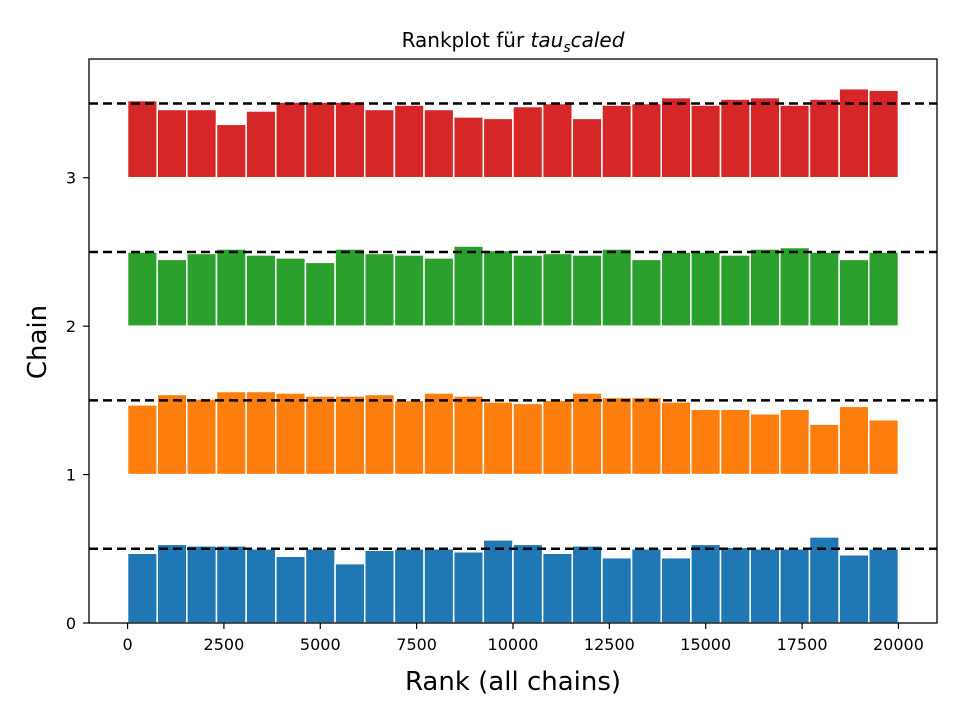 The height and width of the screenshot is (720, 960). Describe the element at coordinates (77, 401) in the screenshot. I see `y-axis-ticks: 0 1 2 3` at that location.